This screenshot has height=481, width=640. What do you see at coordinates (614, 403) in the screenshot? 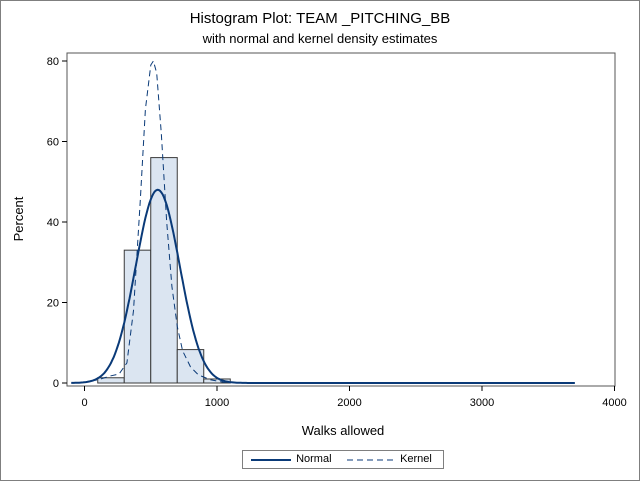
I see `x-tick-label: 4000` at bounding box center [614, 403].